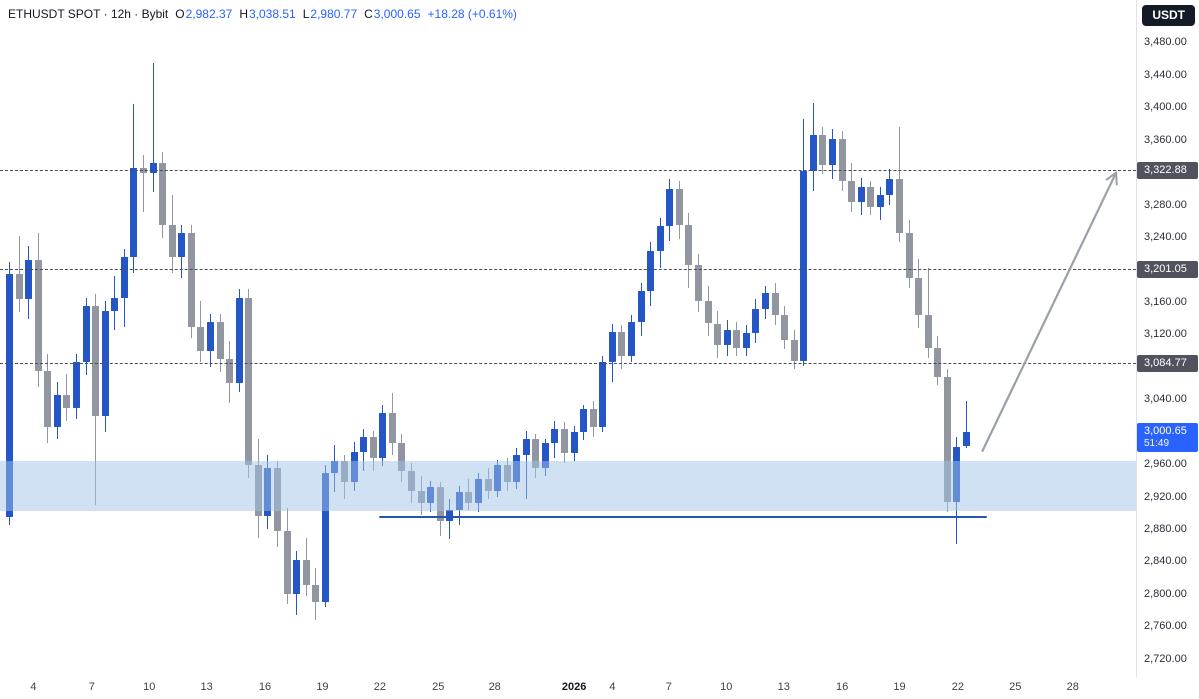  What do you see at coordinates (1165, 464) in the screenshot?
I see `price-tick-label: 2,960.00` at bounding box center [1165, 464].